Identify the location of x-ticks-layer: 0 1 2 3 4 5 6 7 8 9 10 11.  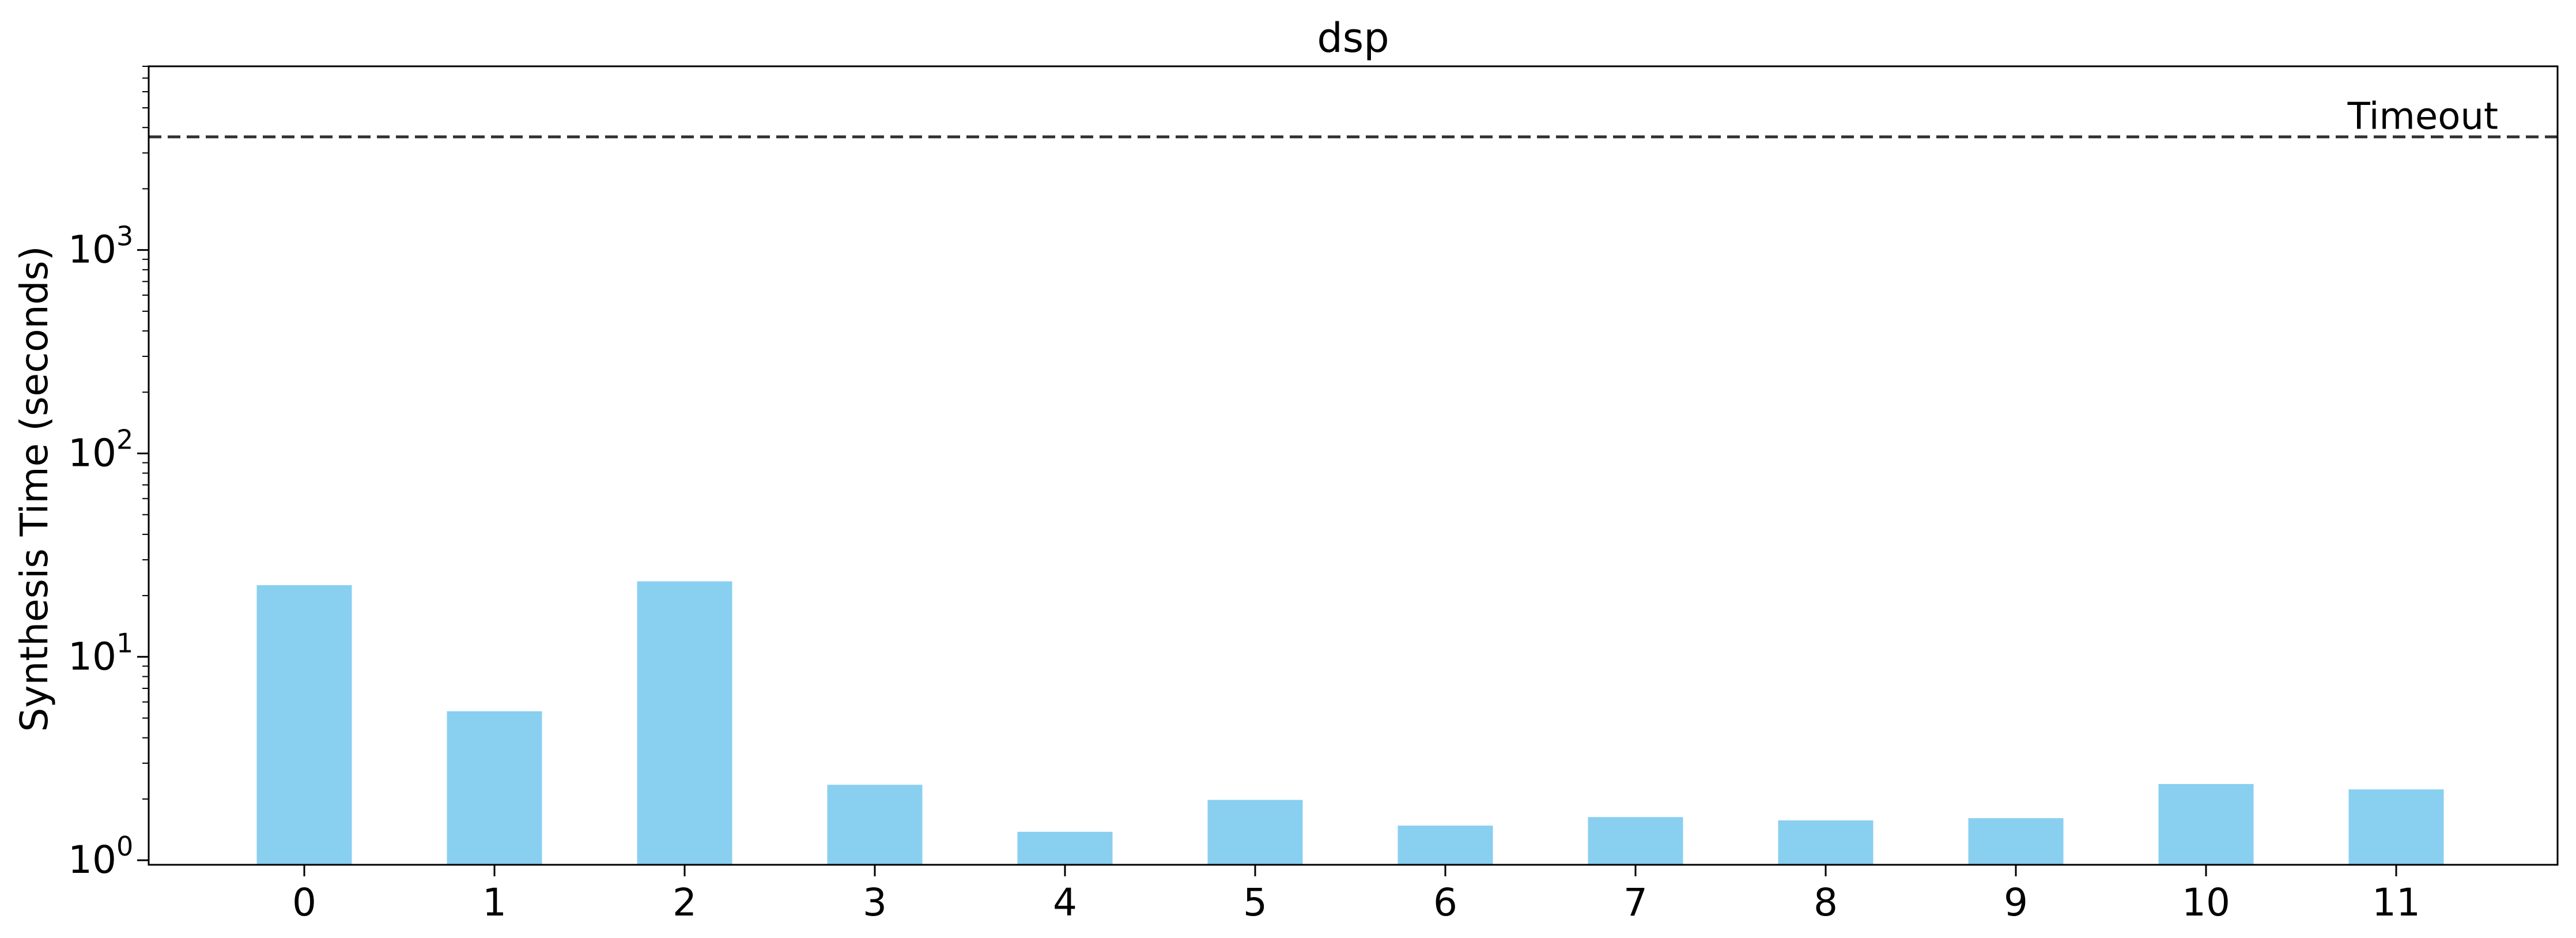
(1356, 895).